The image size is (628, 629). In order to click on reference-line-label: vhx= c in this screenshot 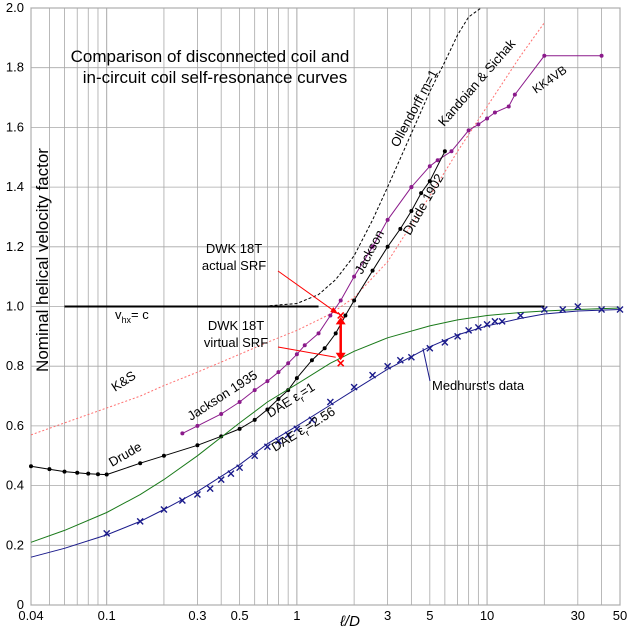, I will do `click(132, 316)`.